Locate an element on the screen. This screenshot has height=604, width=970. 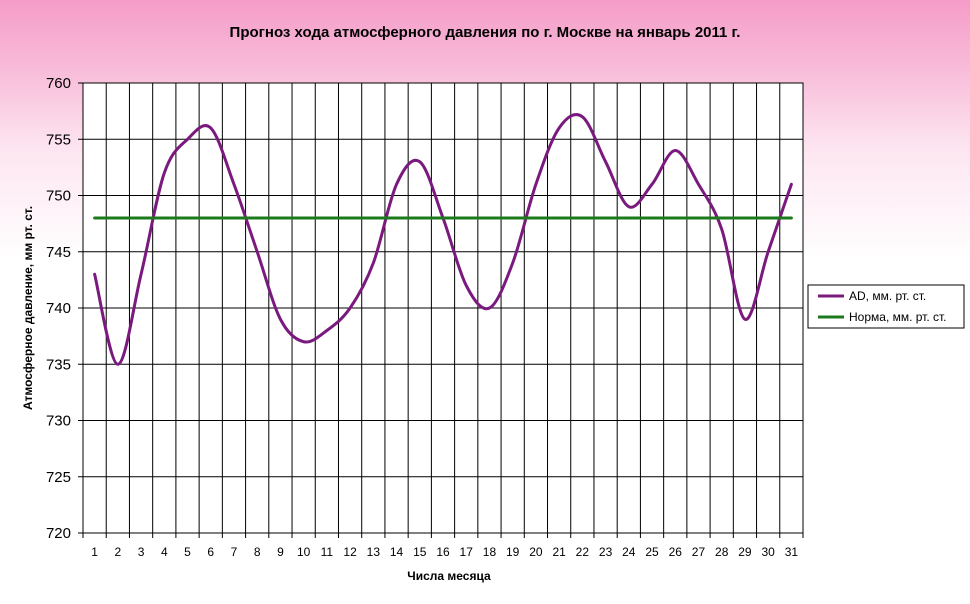
x-tick-label: 22 is located at coordinates (583, 552).